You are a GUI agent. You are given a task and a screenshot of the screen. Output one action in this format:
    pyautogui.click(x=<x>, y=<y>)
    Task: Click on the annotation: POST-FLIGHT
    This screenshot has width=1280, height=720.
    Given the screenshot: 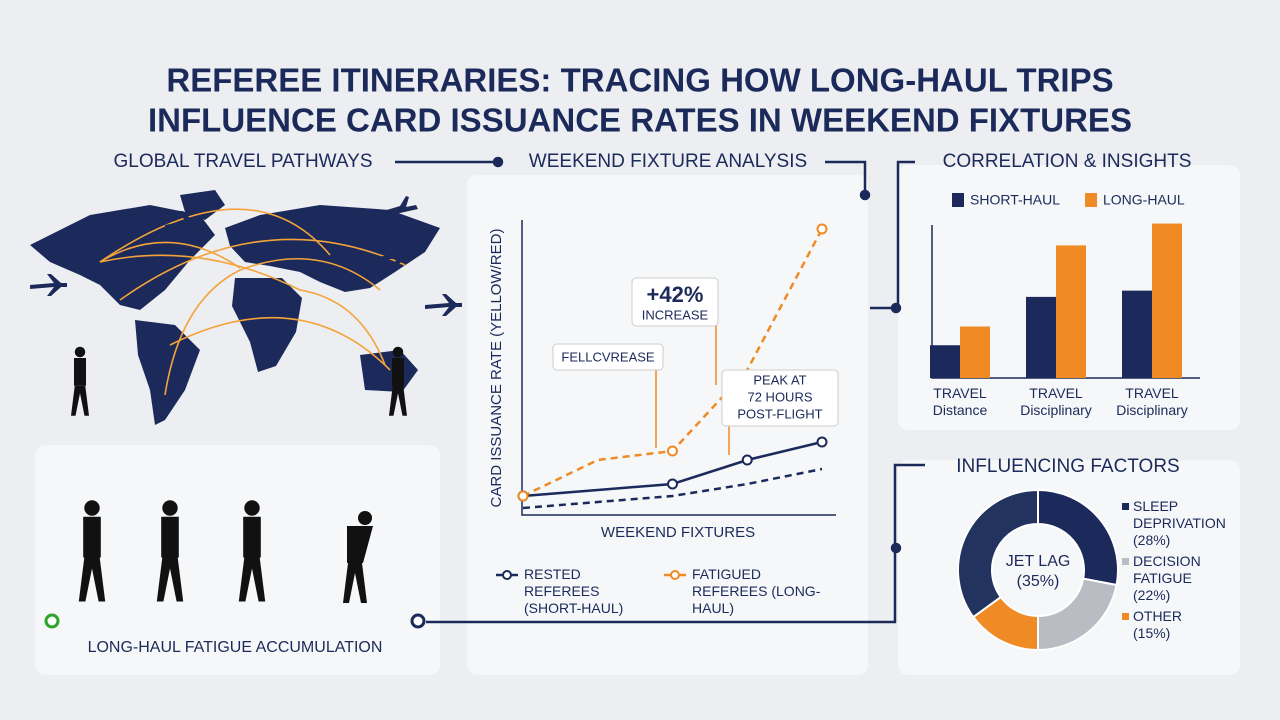 What is the action you would take?
    pyautogui.click(x=779, y=413)
    